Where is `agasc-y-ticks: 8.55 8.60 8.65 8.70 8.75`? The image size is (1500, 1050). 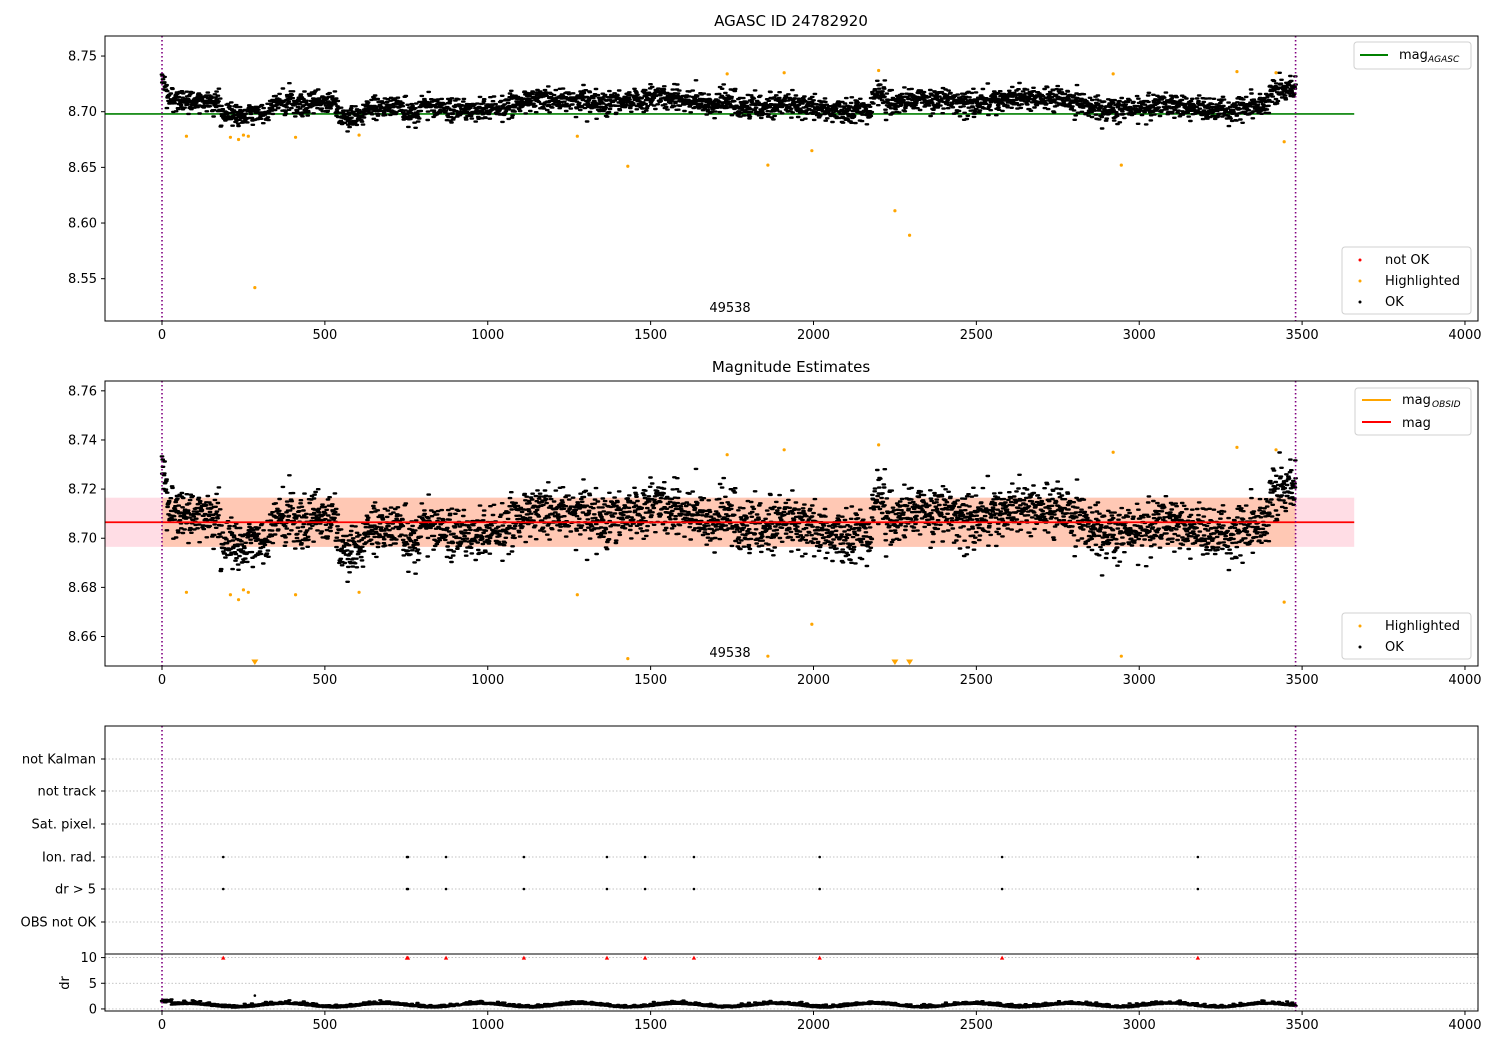
agasc-y-ticks: 8.55 8.60 8.65 8.70 8.75 is located at coordinates (86, 168).